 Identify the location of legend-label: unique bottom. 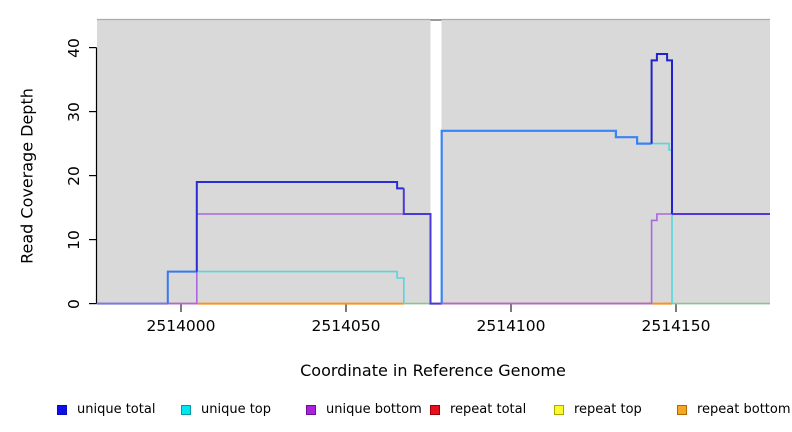
(374, 409).